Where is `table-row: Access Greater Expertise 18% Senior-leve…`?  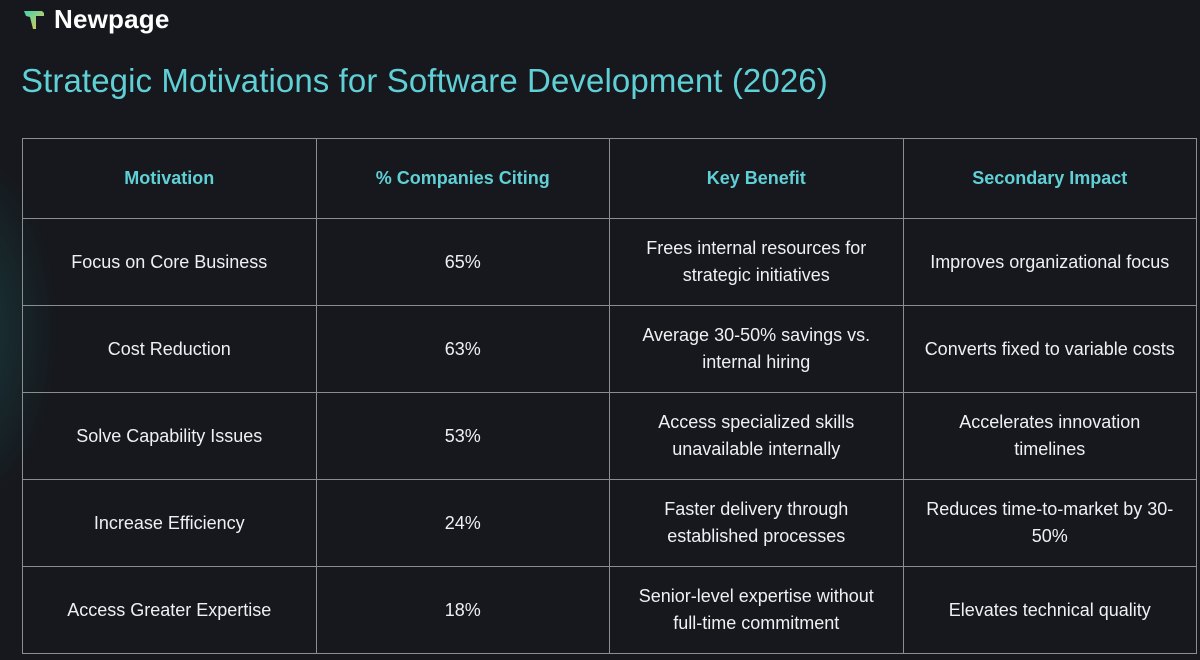 table-row: Access Greater Expertise 18% Senior-leve… is located at coordinates (609, 610).